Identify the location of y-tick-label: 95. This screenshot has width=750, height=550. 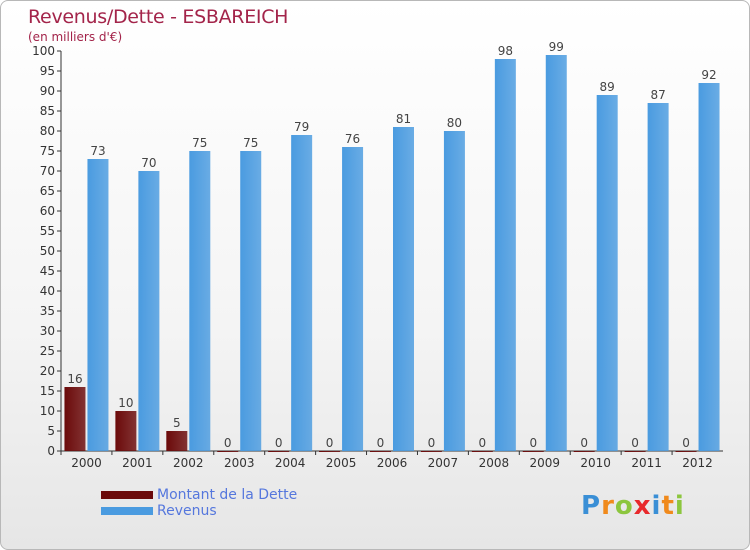
(47, 71).